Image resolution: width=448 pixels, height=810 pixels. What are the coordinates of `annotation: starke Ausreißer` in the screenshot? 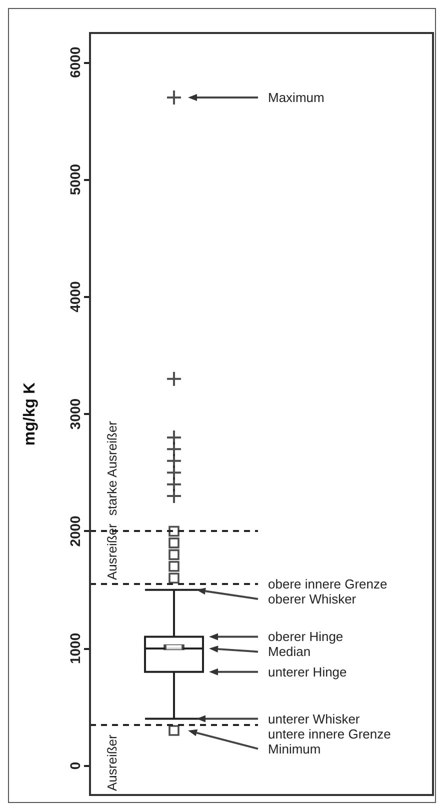 It's located at (112, 468).